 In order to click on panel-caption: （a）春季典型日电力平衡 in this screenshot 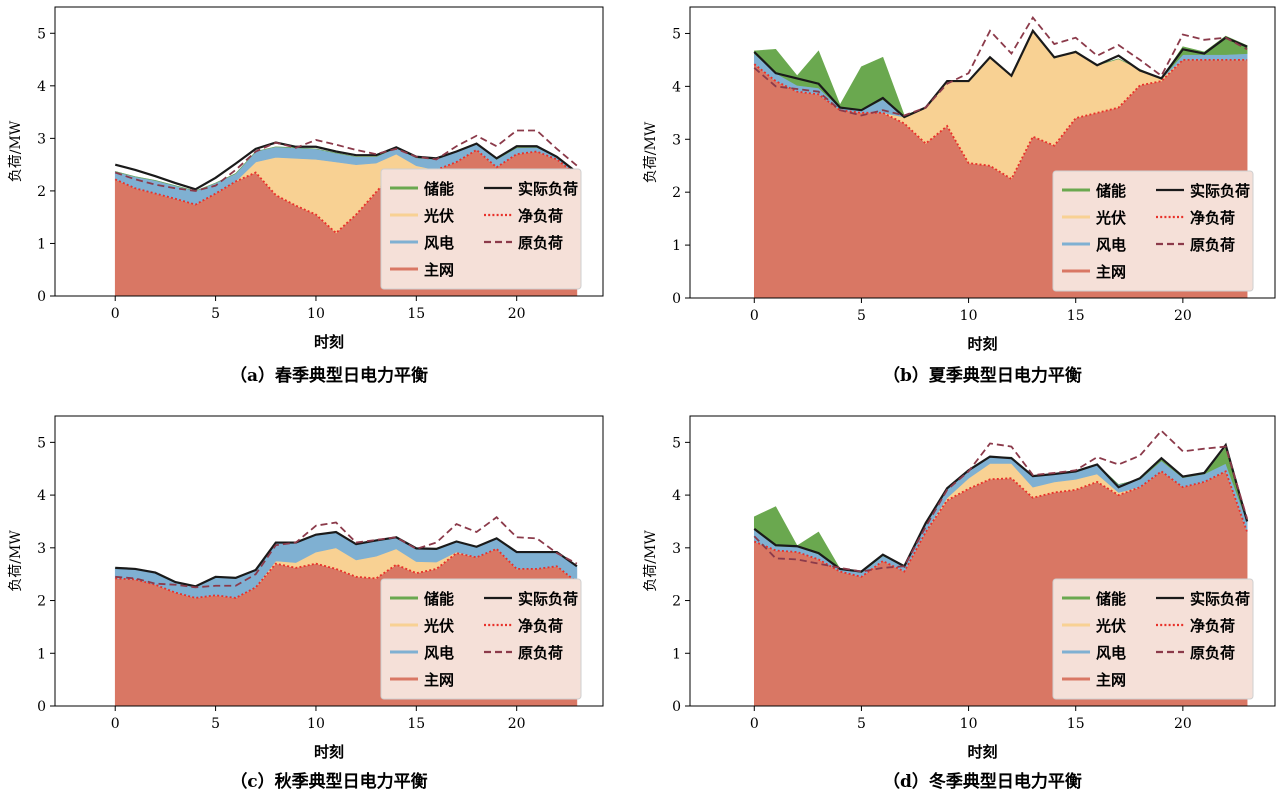, I will do `click(329, 375)`.